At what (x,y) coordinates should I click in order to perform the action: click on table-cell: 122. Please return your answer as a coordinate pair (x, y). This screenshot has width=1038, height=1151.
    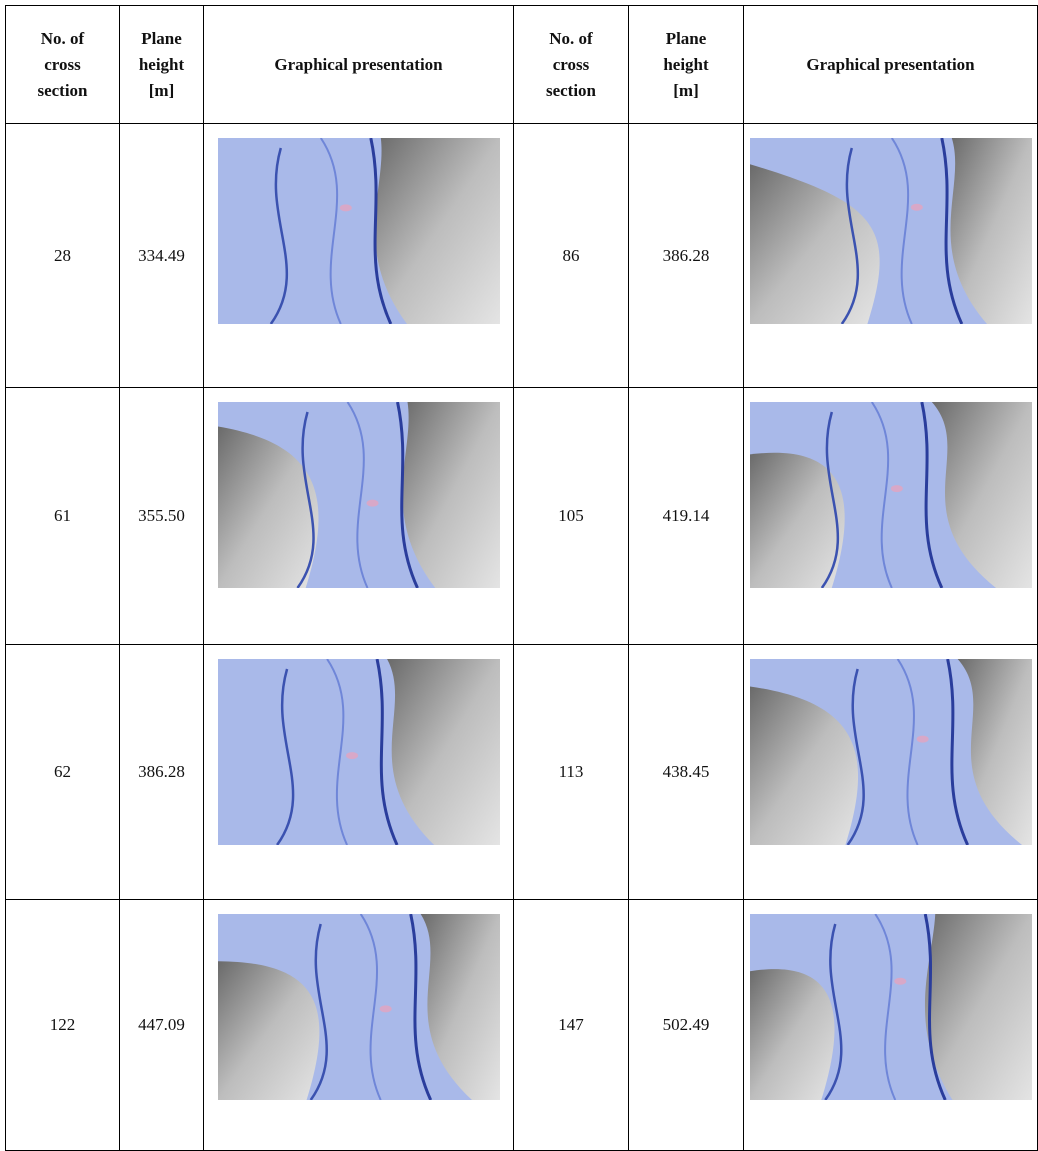
    Looking at the image, I should click on (62, 1025).